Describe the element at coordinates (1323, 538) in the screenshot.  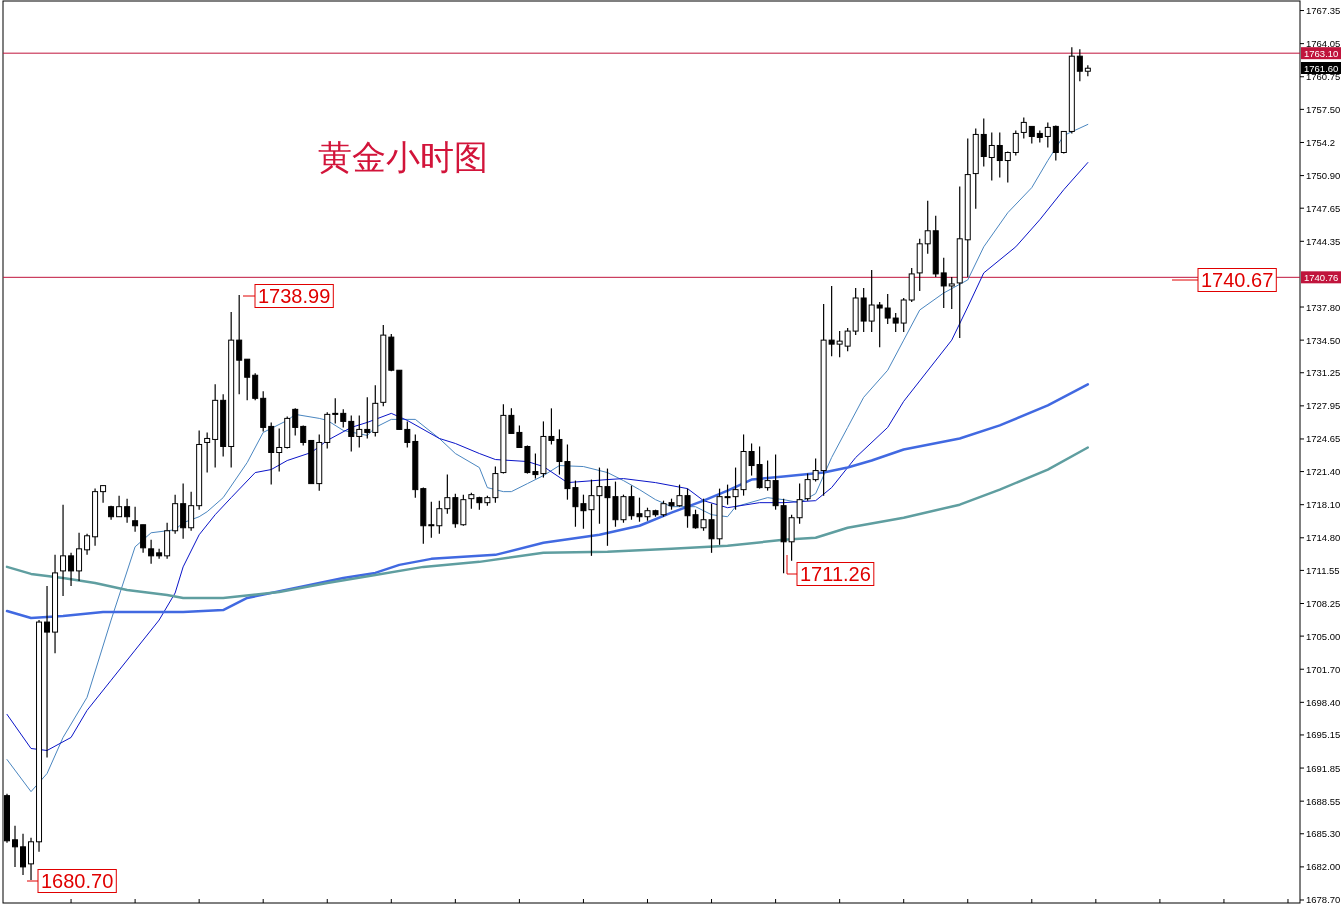
I see `y-tick-label: 1714.80` at that location.